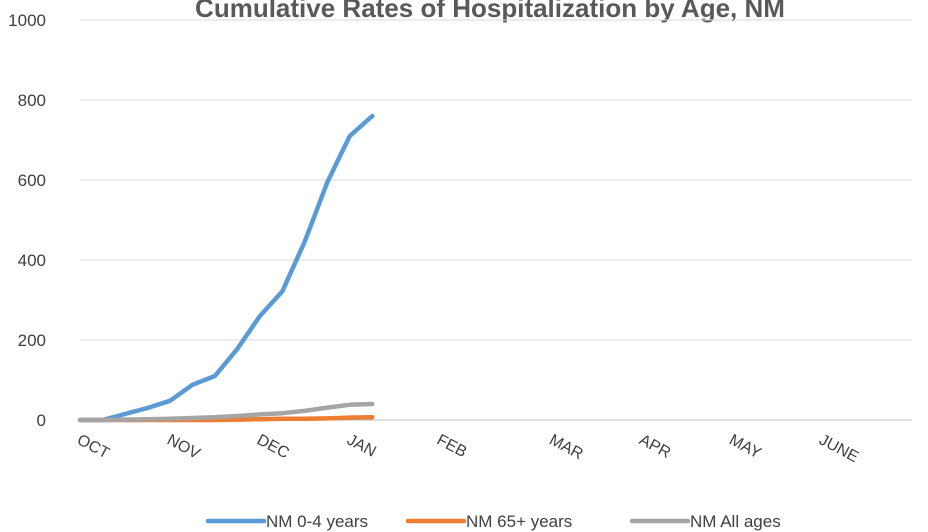  I want to click on series-line-nm-all-ages, so click(226, 412).